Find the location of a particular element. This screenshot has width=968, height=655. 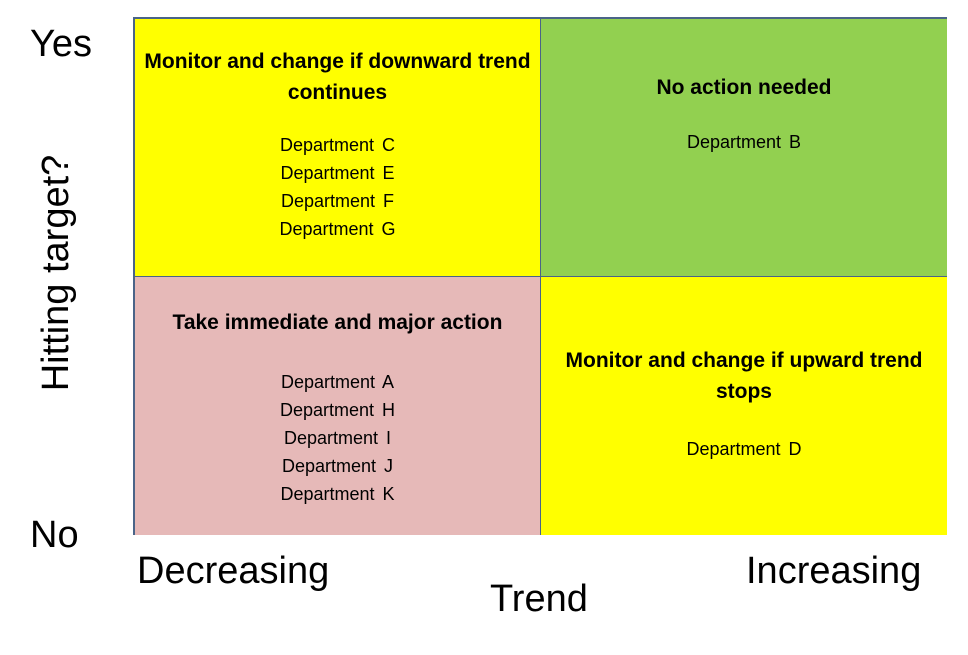

x-axis-right-label: Increasing is located at coordinates (834, 571).